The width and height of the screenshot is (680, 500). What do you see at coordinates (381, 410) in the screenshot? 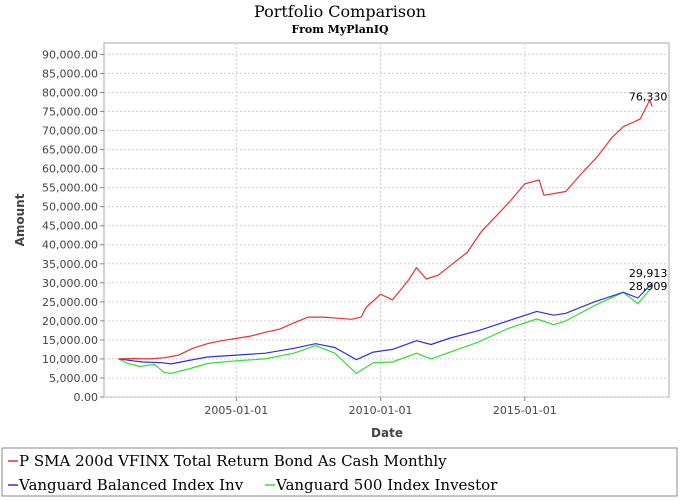
I see `x-tick-label: 2010-01-01` at bounding box center [381, 410].